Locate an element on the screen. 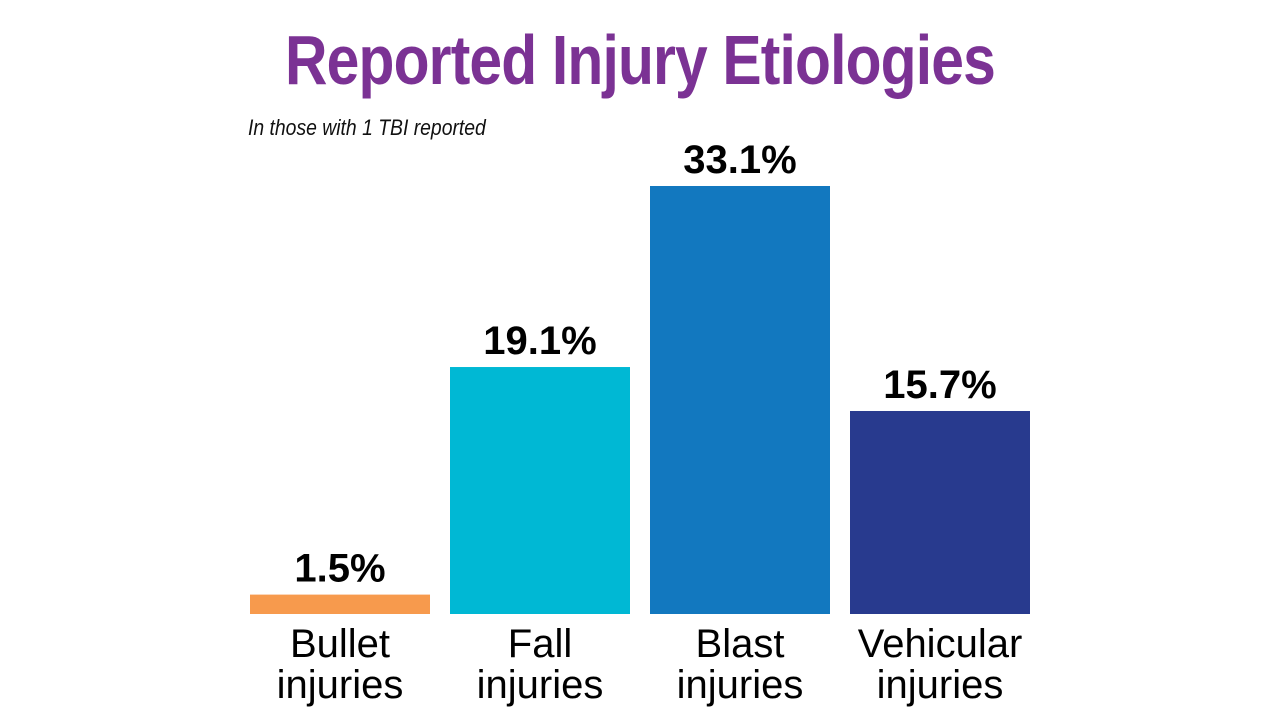 The image size is (1280, 720). category-label: Vehicular is located at coordinates (940, 644).